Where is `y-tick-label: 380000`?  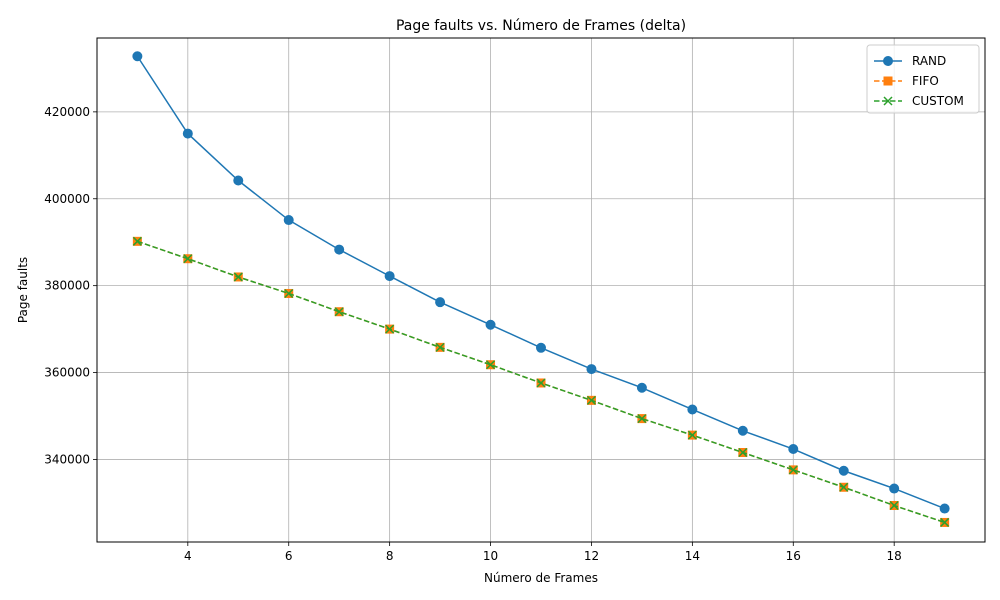 y-tick-label: 380000 is located at coordinates (67, 286).